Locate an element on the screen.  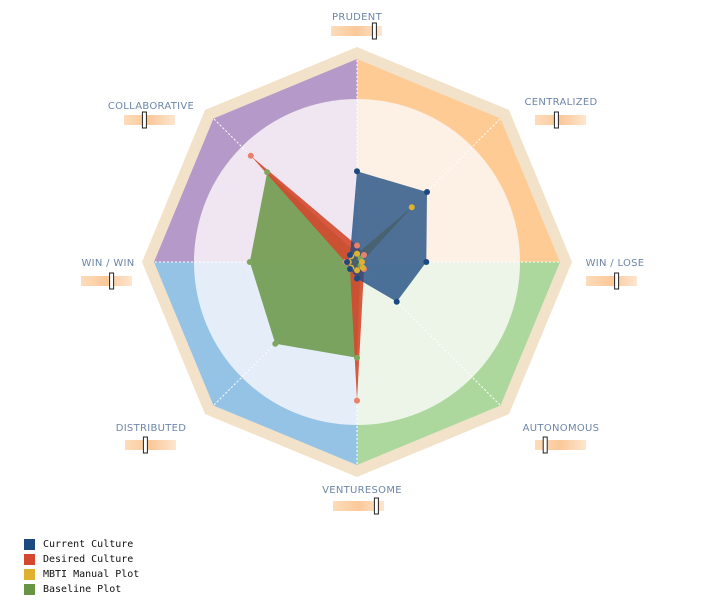
axis-label: DISTRIBUTED is located at coordinates (151, 428).